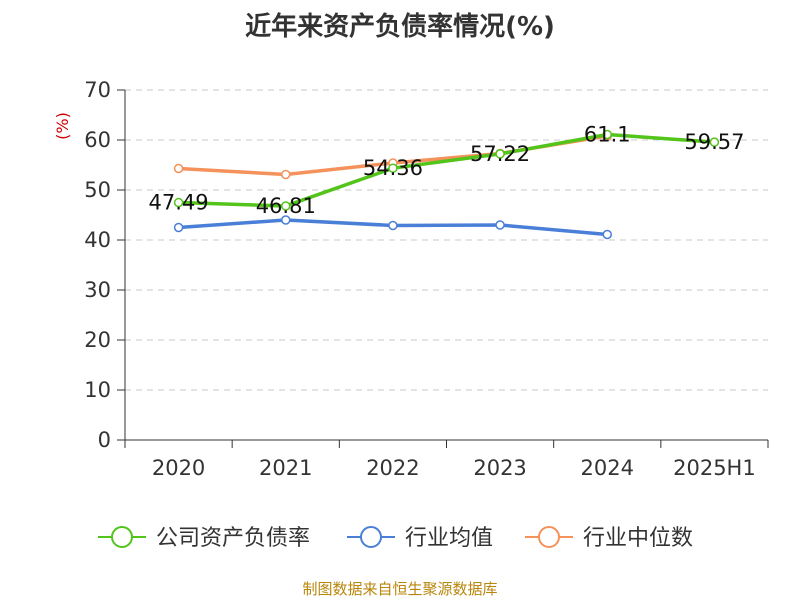 Image resolution: width=800 pixels, height=600 pixels. Describe the element at coordinates (400, 589) in the screenshot. I see `data-source-note: 制图数据来自恒生聚源数据库` at that location.